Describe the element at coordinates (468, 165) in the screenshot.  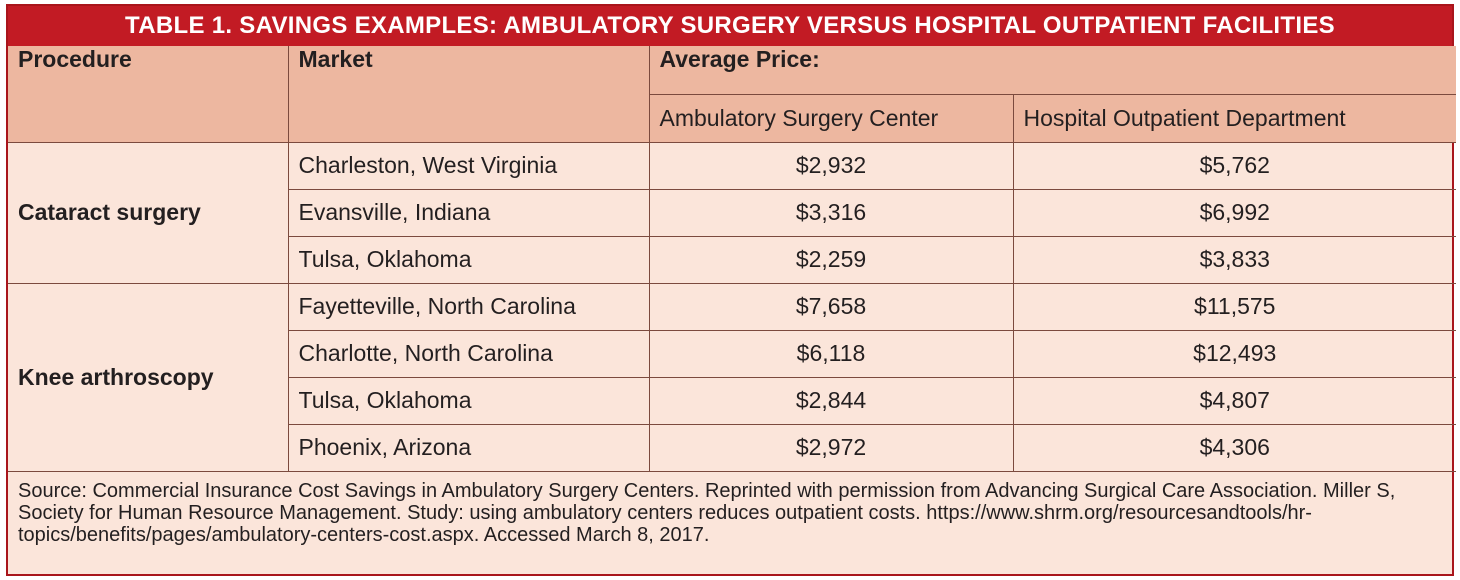
I see `market-cell: Charleston, West Virginia` at that location.